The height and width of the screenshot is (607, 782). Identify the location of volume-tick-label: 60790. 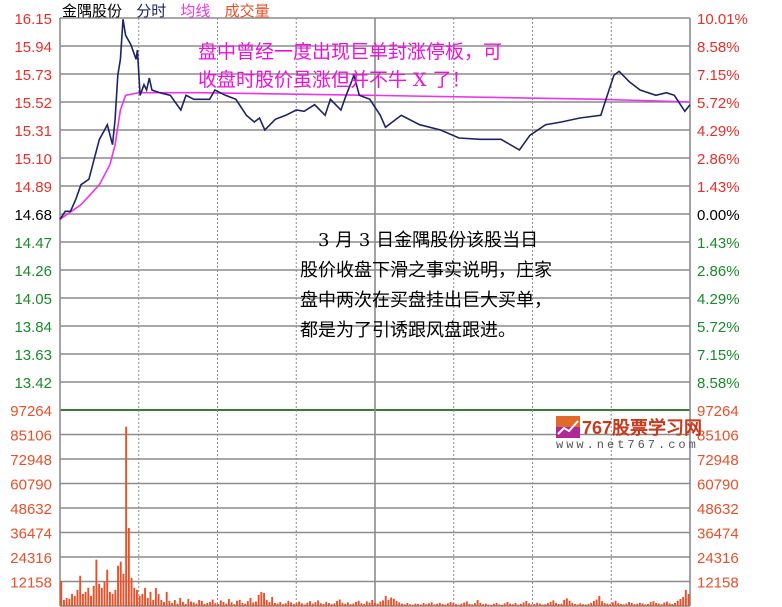
(31, 485).